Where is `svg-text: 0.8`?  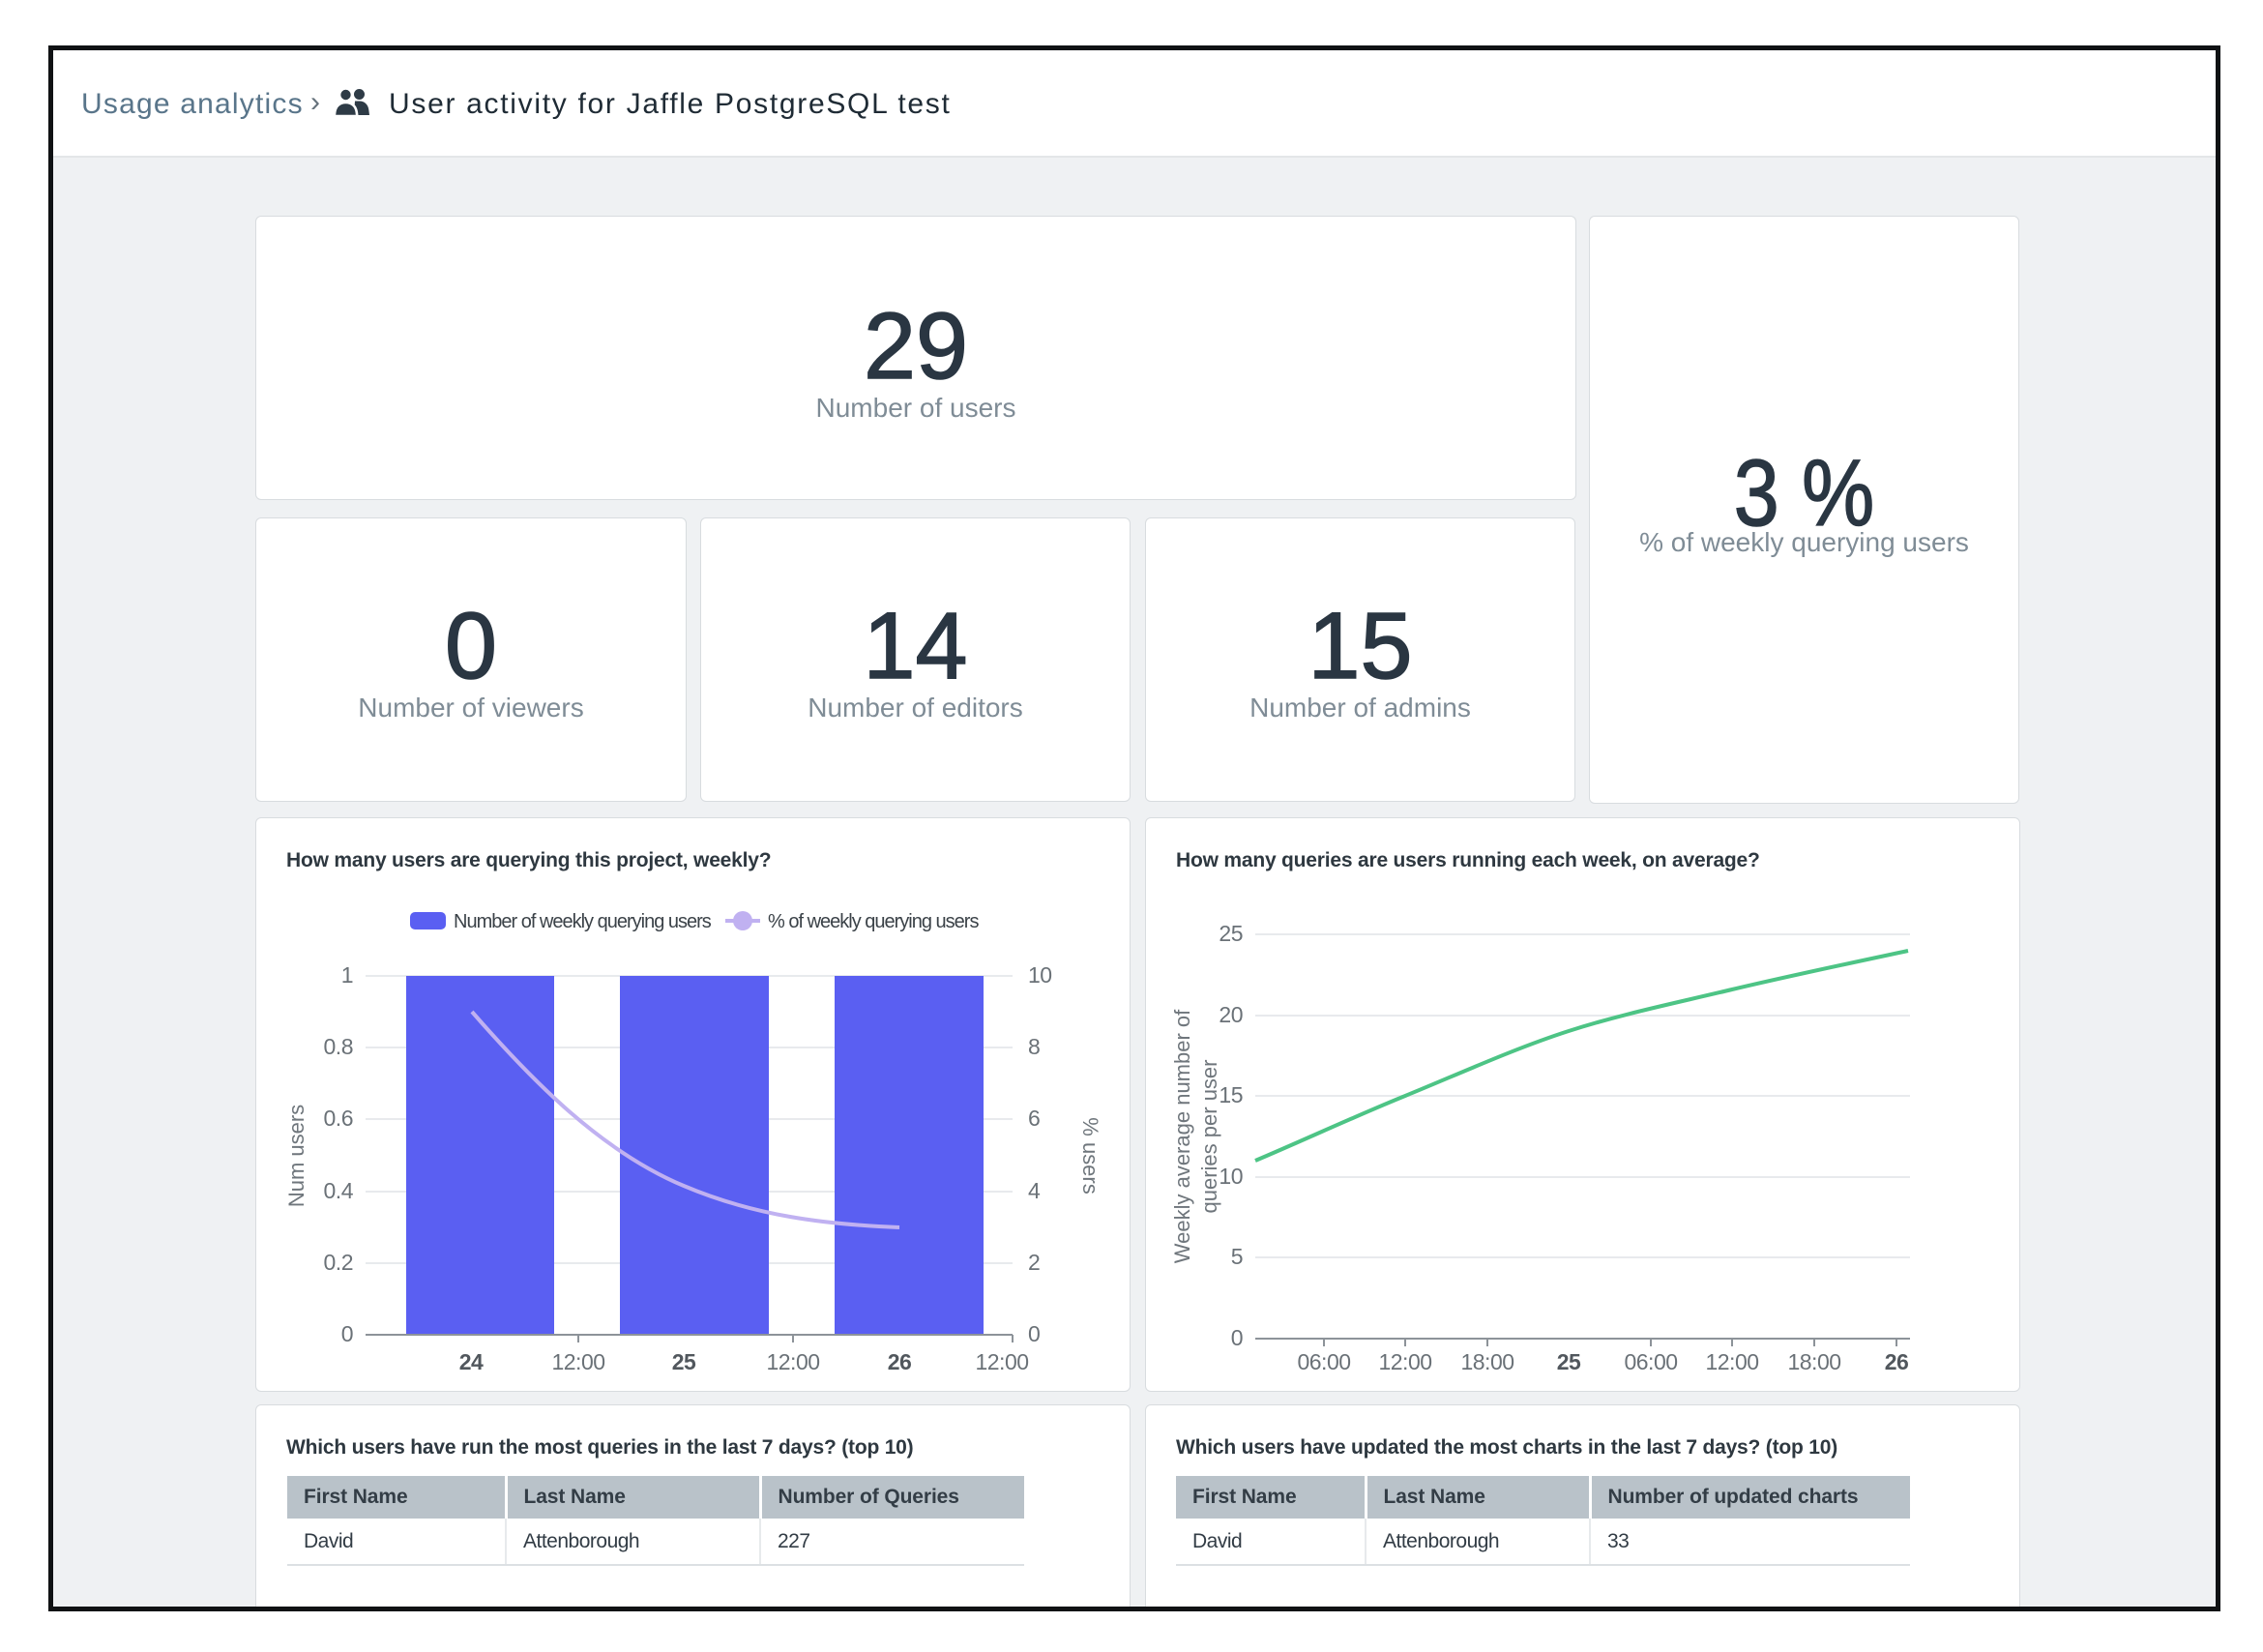
svg-text: 0.8 is located at coordinates (338, 1046).